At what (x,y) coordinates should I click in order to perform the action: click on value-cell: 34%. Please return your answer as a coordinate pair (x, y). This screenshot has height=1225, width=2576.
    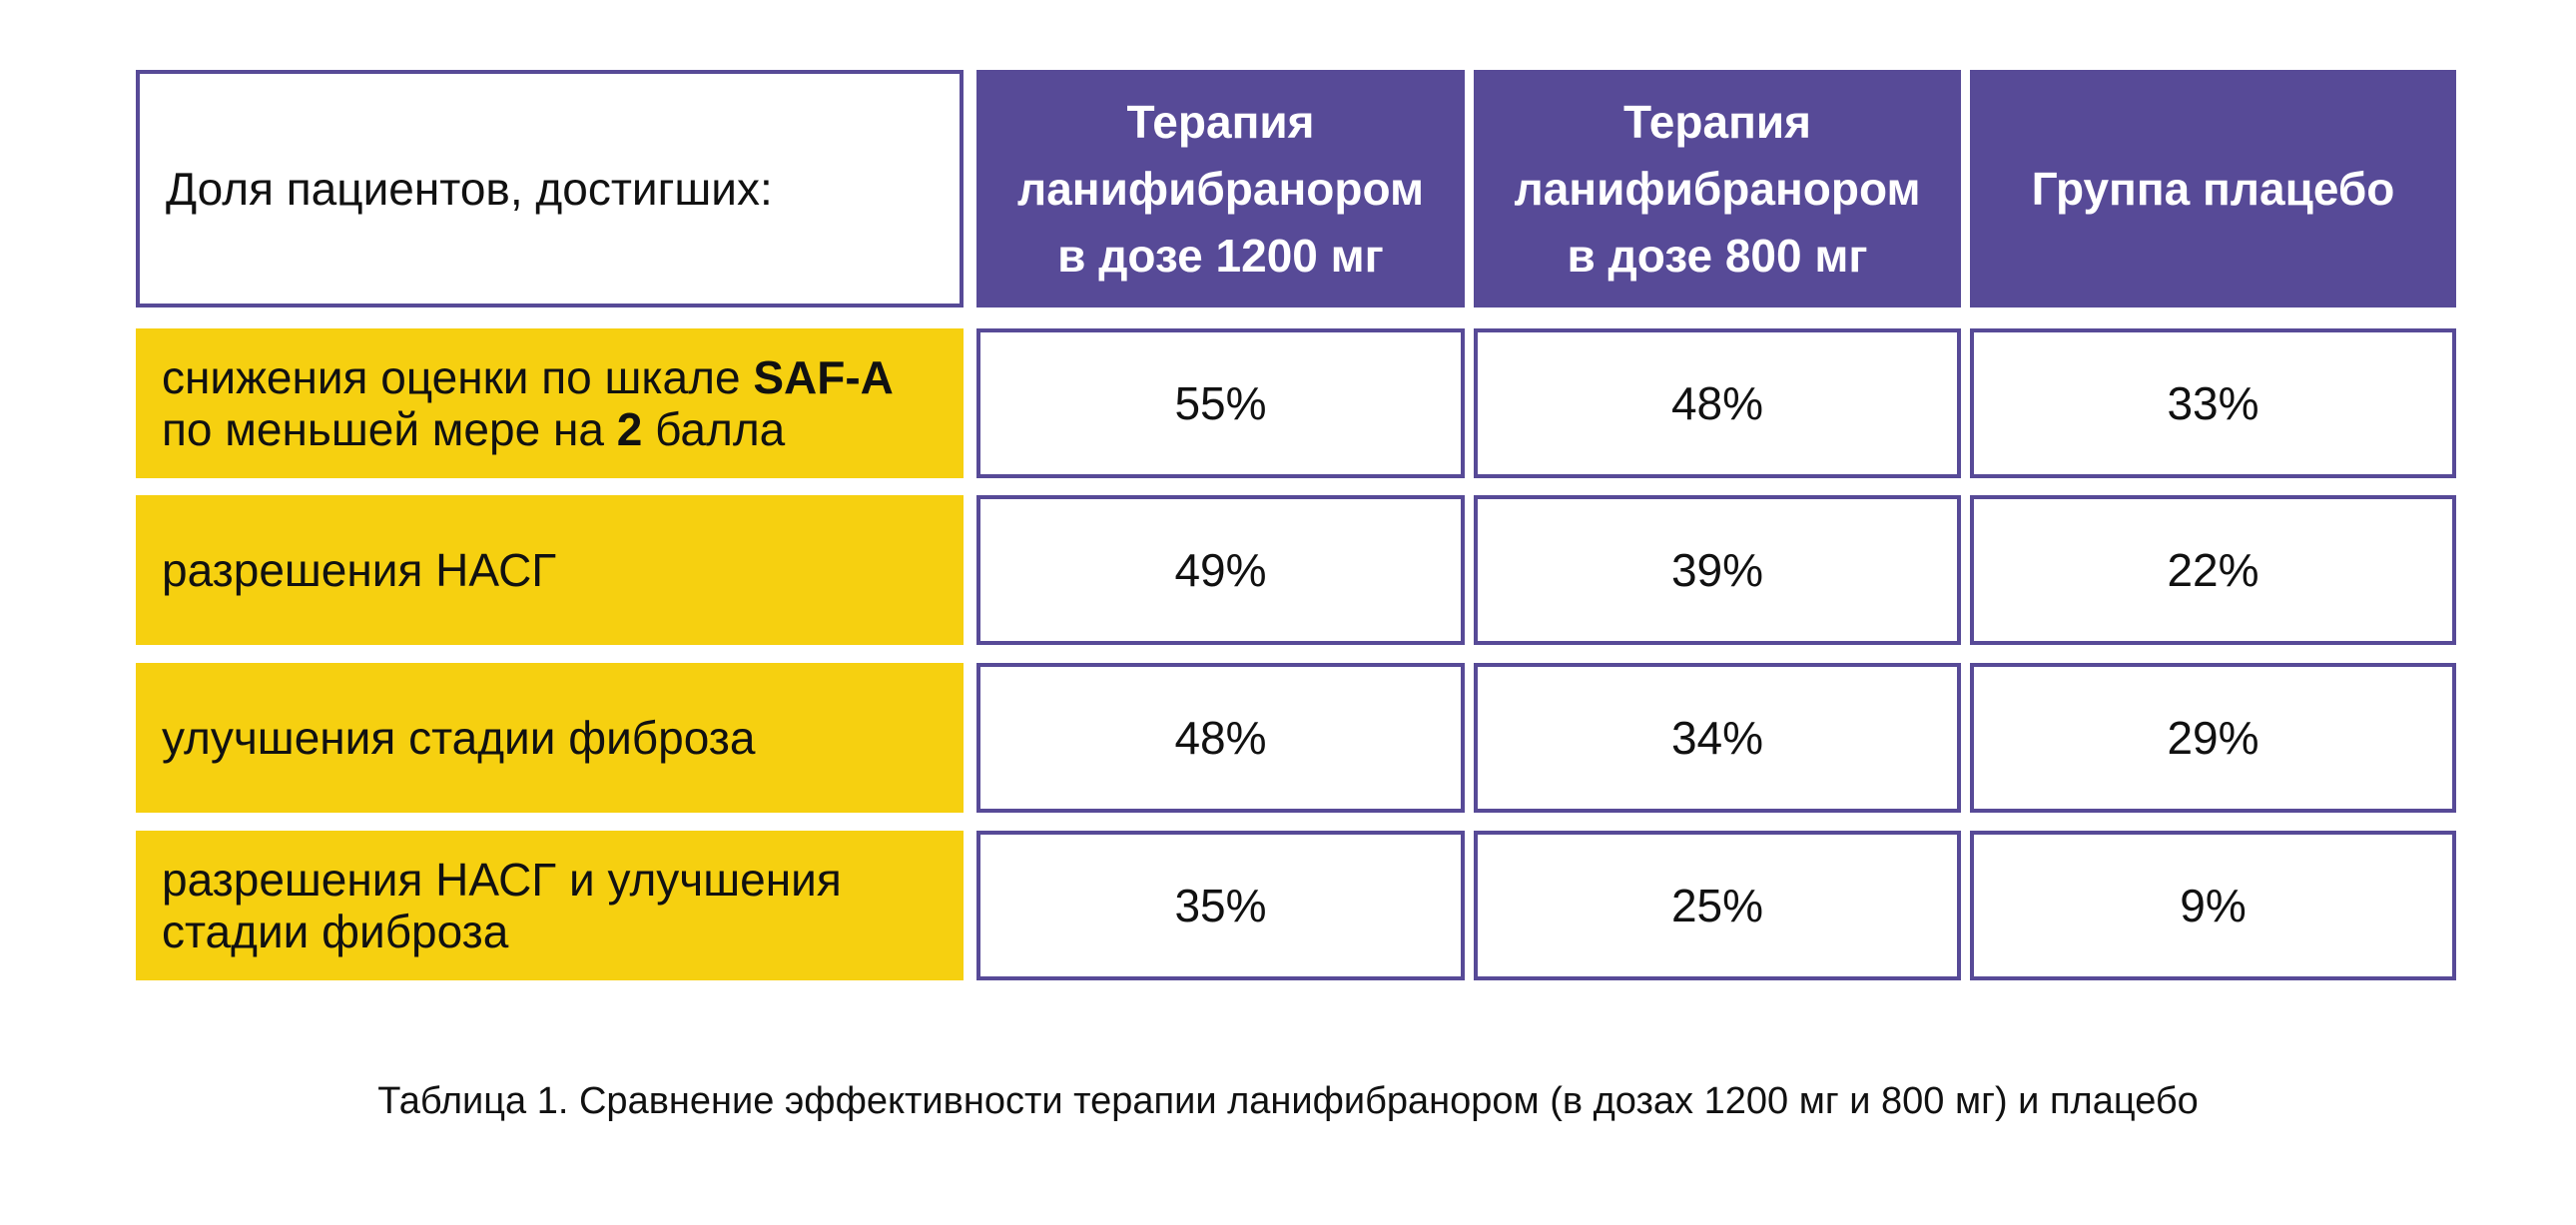
    Looking at the image, I should click on (1717, 738).